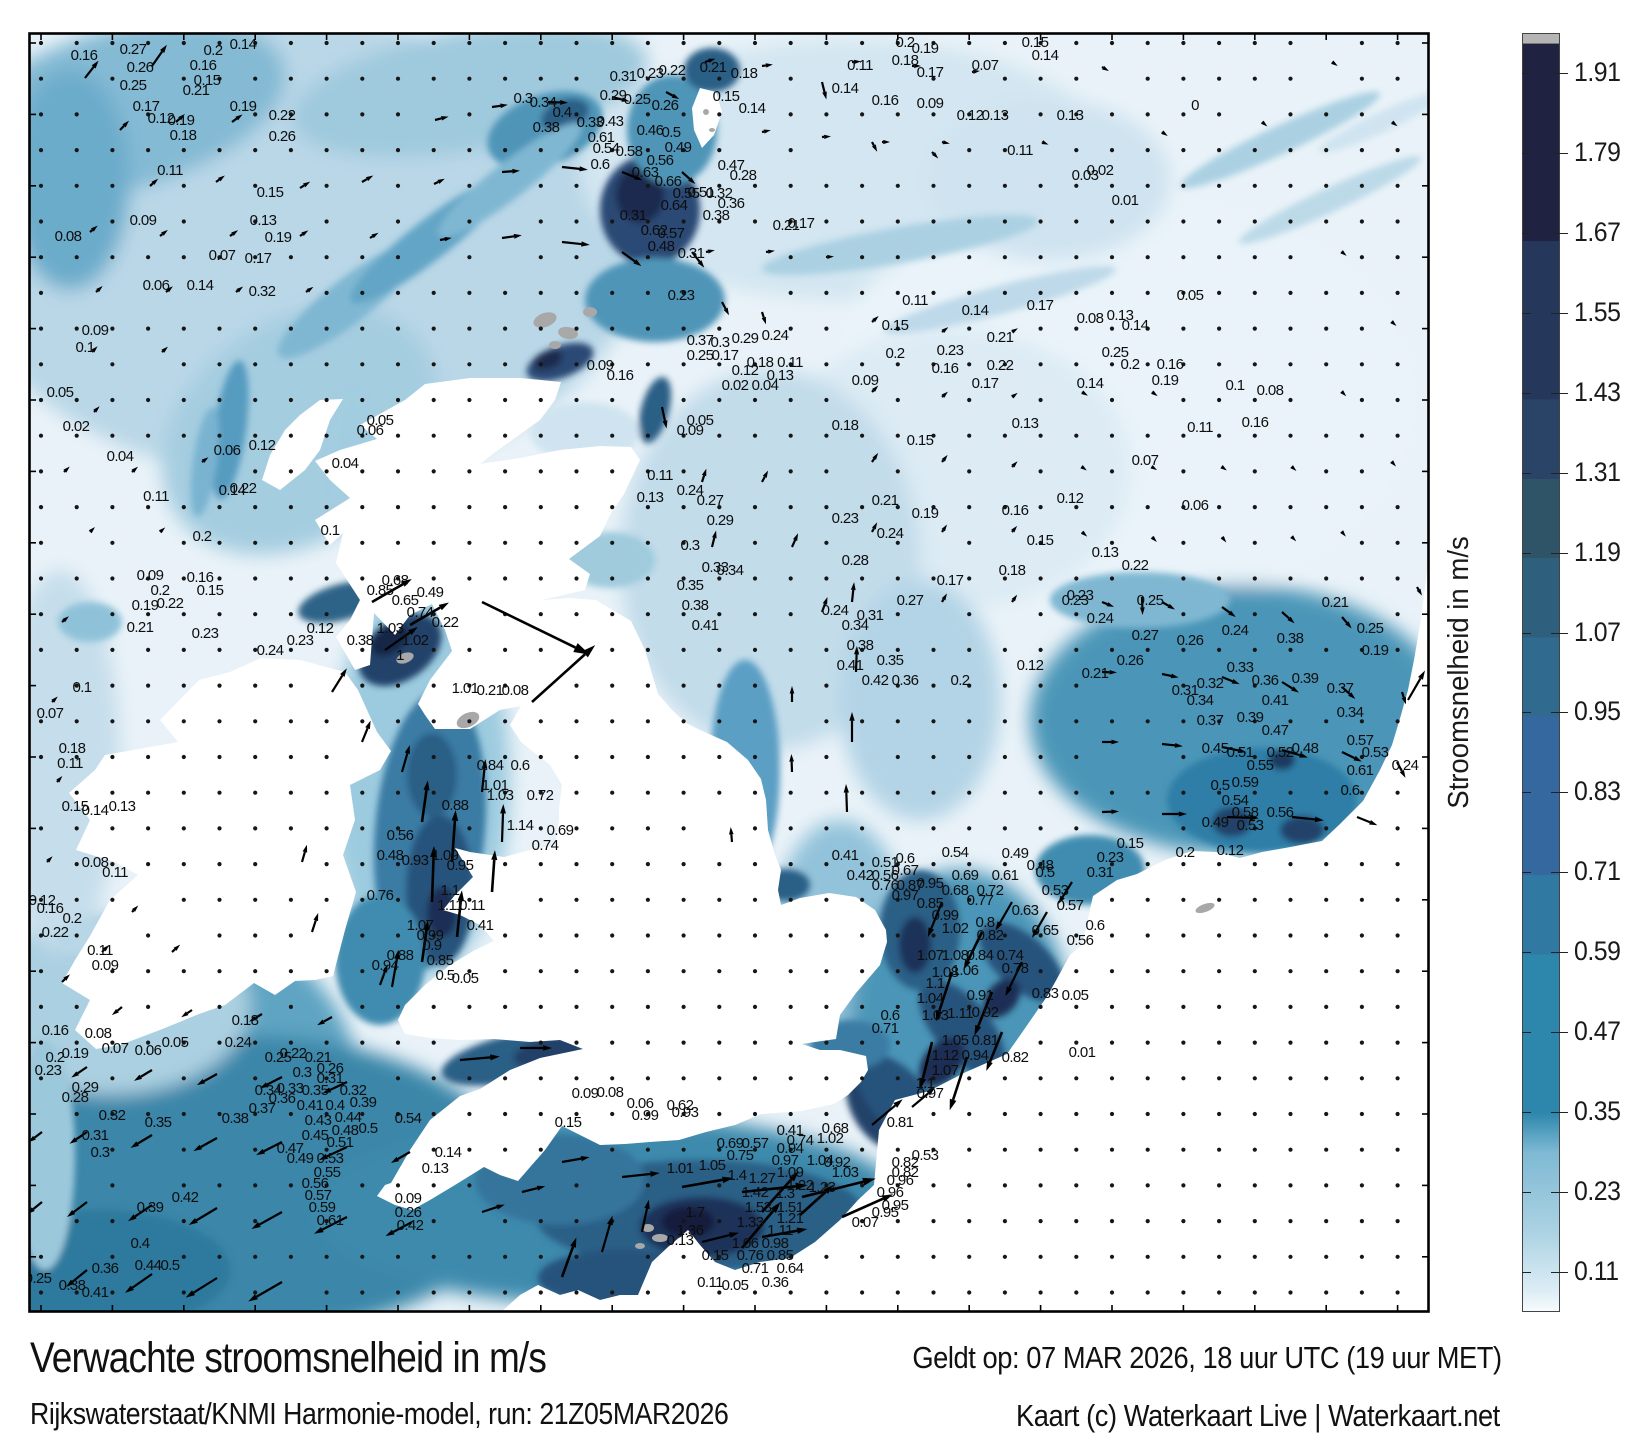 This screenshot has height=1450, width=1650. Describe the element at coordinates (735, 385) in the screenshot. I see `svg-text: 0.02` at that location.